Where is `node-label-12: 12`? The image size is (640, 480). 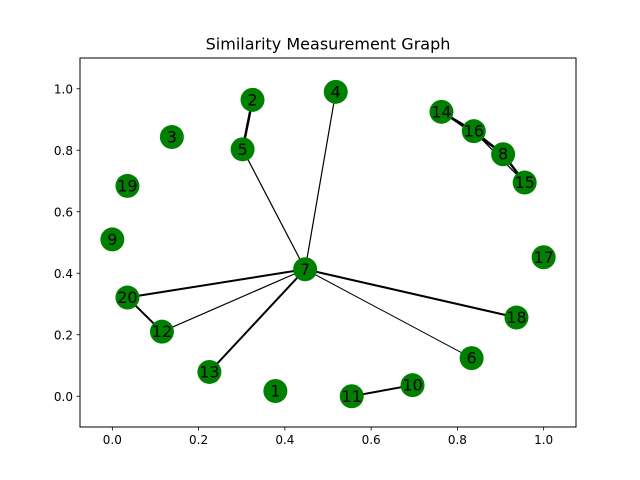 node-label-12: 12 is located at coordinates (162, 331).